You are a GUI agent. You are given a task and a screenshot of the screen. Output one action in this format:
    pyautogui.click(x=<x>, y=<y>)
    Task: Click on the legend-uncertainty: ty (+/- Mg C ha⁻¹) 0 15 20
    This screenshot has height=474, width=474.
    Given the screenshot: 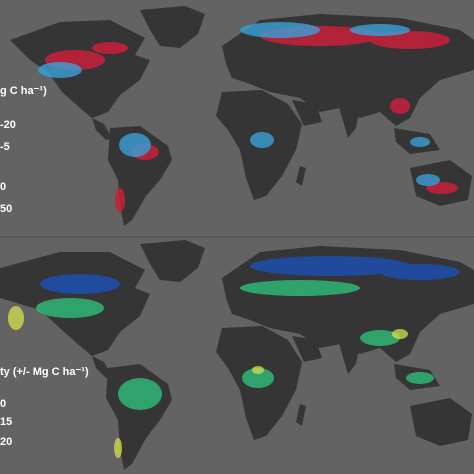 What is the action you would take?
    pyautogui.click(x=44, y=407)
    